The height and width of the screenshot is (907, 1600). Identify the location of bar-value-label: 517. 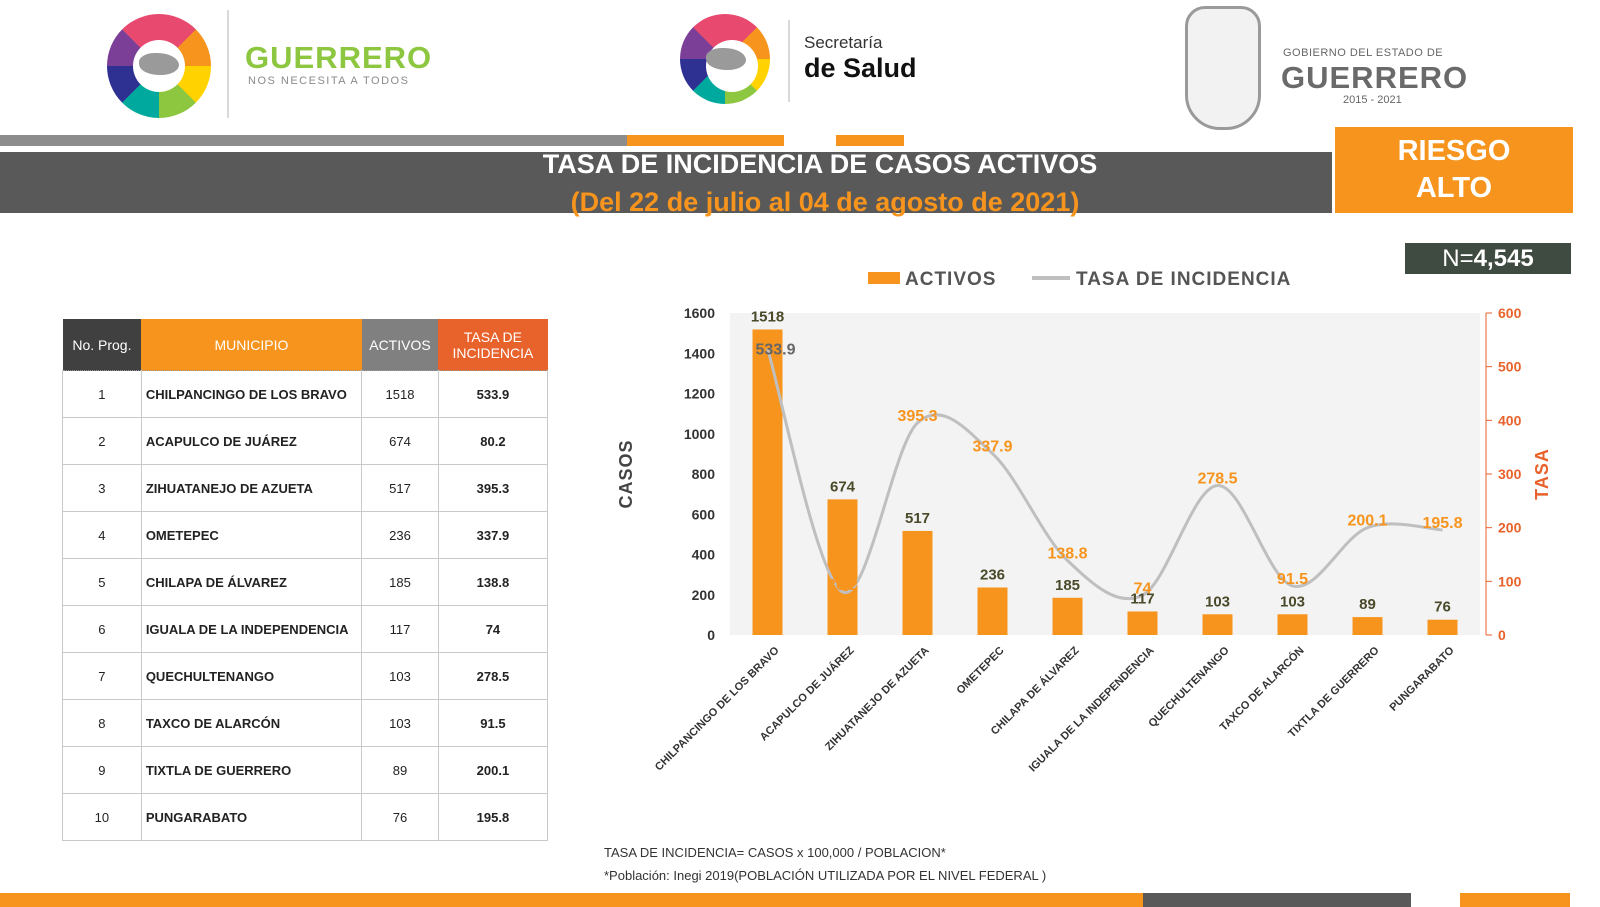
(917, 518).